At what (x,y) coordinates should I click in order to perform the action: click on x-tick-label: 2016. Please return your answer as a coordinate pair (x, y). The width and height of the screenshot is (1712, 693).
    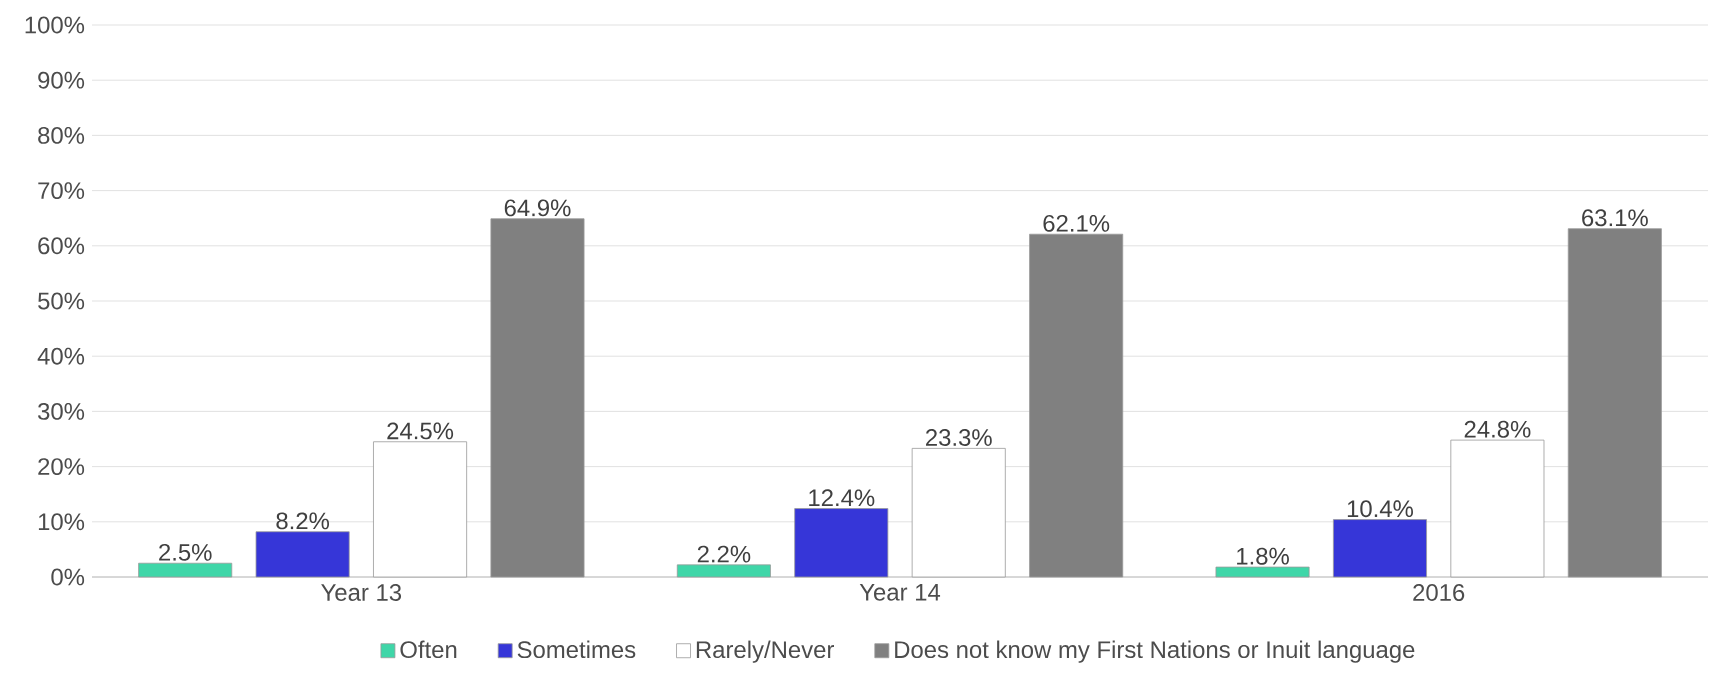
    Looking at the image, I should click on (1439, 592).